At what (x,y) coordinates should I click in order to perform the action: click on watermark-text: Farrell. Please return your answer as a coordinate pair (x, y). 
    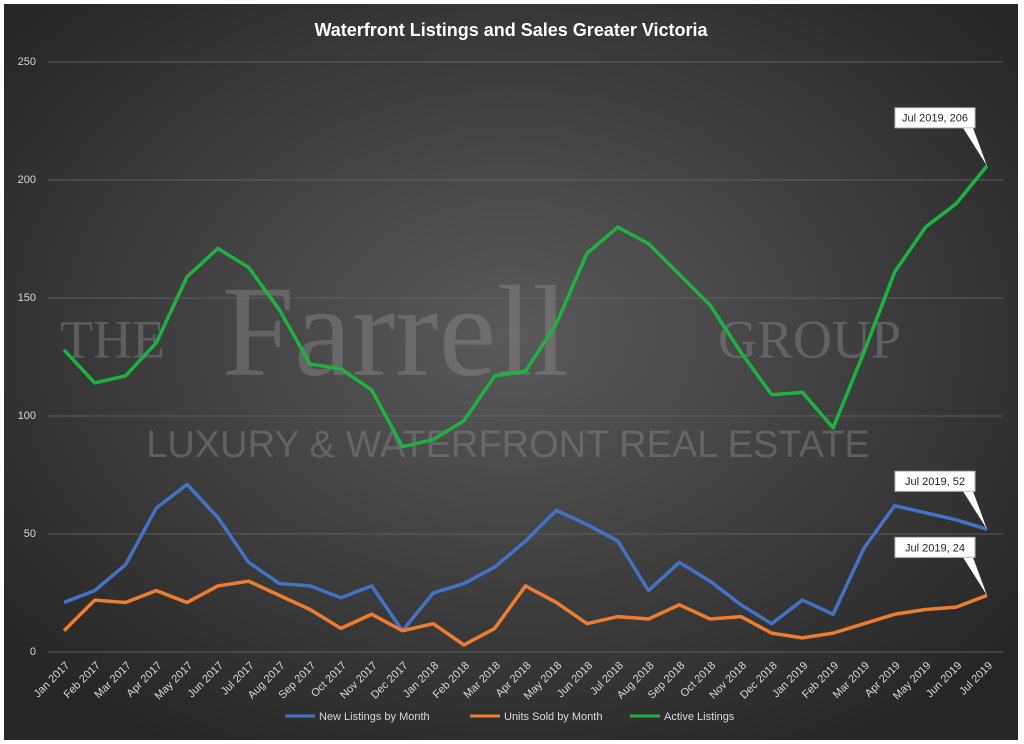
    Looking at the image, I should click on (395, 332).